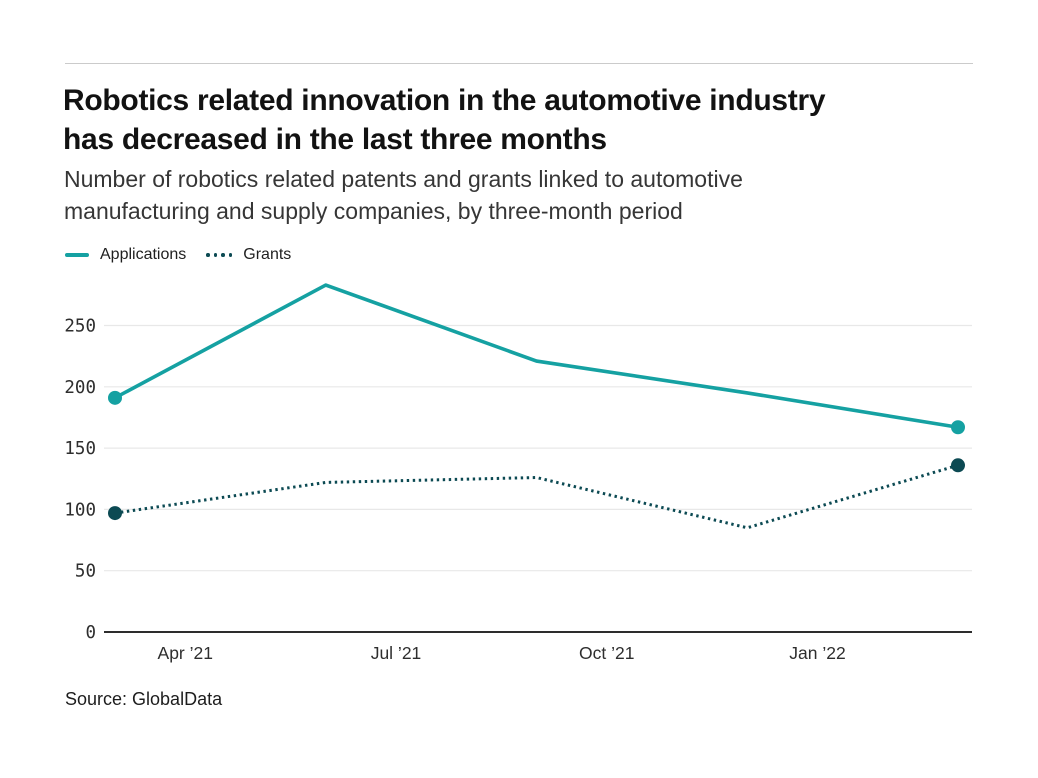 This screenshot has height=778, width=1038. I want to click on source-credit: Source: GlobalData, so click(144, 699).